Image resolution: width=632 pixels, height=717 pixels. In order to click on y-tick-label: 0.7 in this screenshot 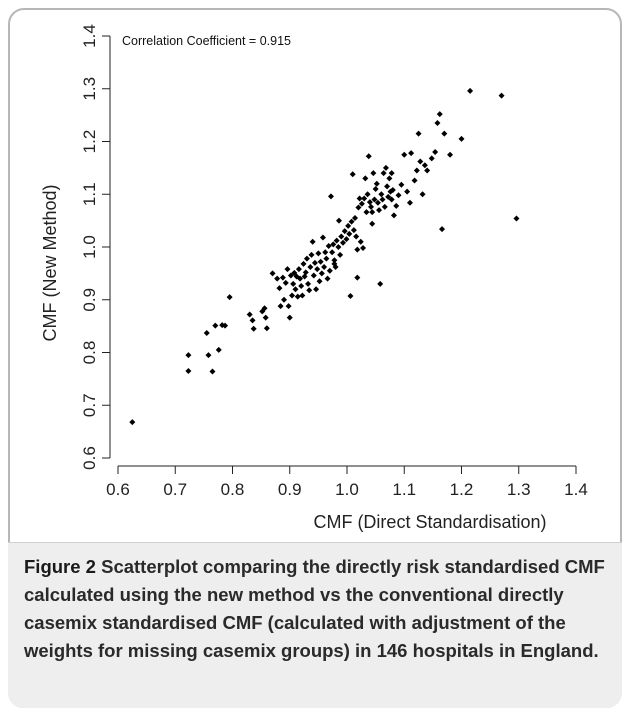, I will do `click(89, 405)`.